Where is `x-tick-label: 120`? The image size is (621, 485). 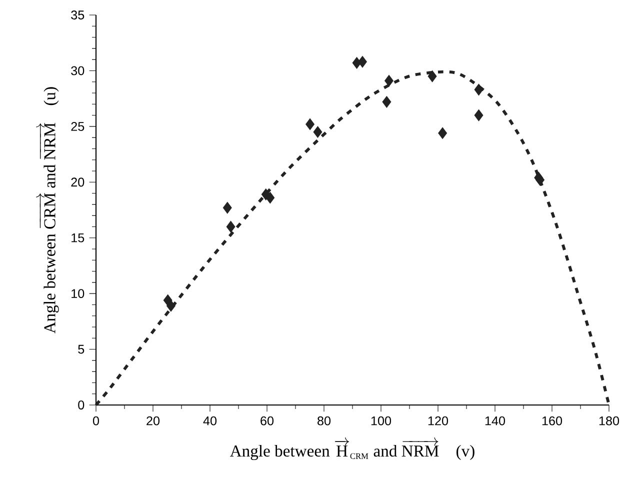 x-tick-label: 120 is located at coordinates (438, 421).